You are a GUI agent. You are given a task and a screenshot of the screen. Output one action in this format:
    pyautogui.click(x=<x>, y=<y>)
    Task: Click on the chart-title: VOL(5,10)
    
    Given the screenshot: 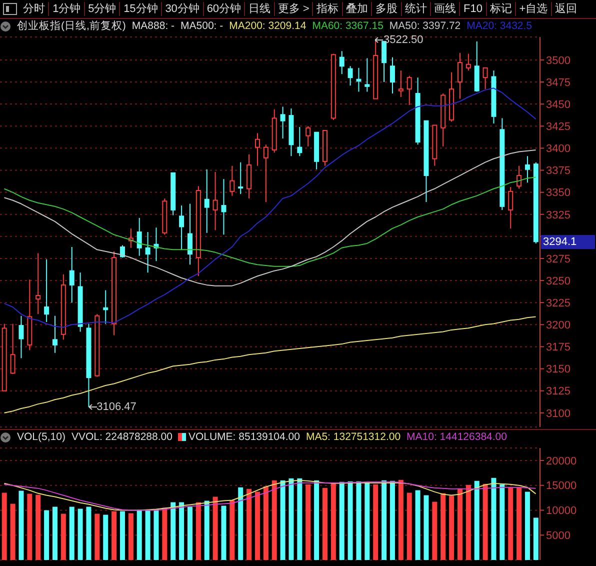 What is the action you would take?
    pyautogui.click(x=41, y=437)
    